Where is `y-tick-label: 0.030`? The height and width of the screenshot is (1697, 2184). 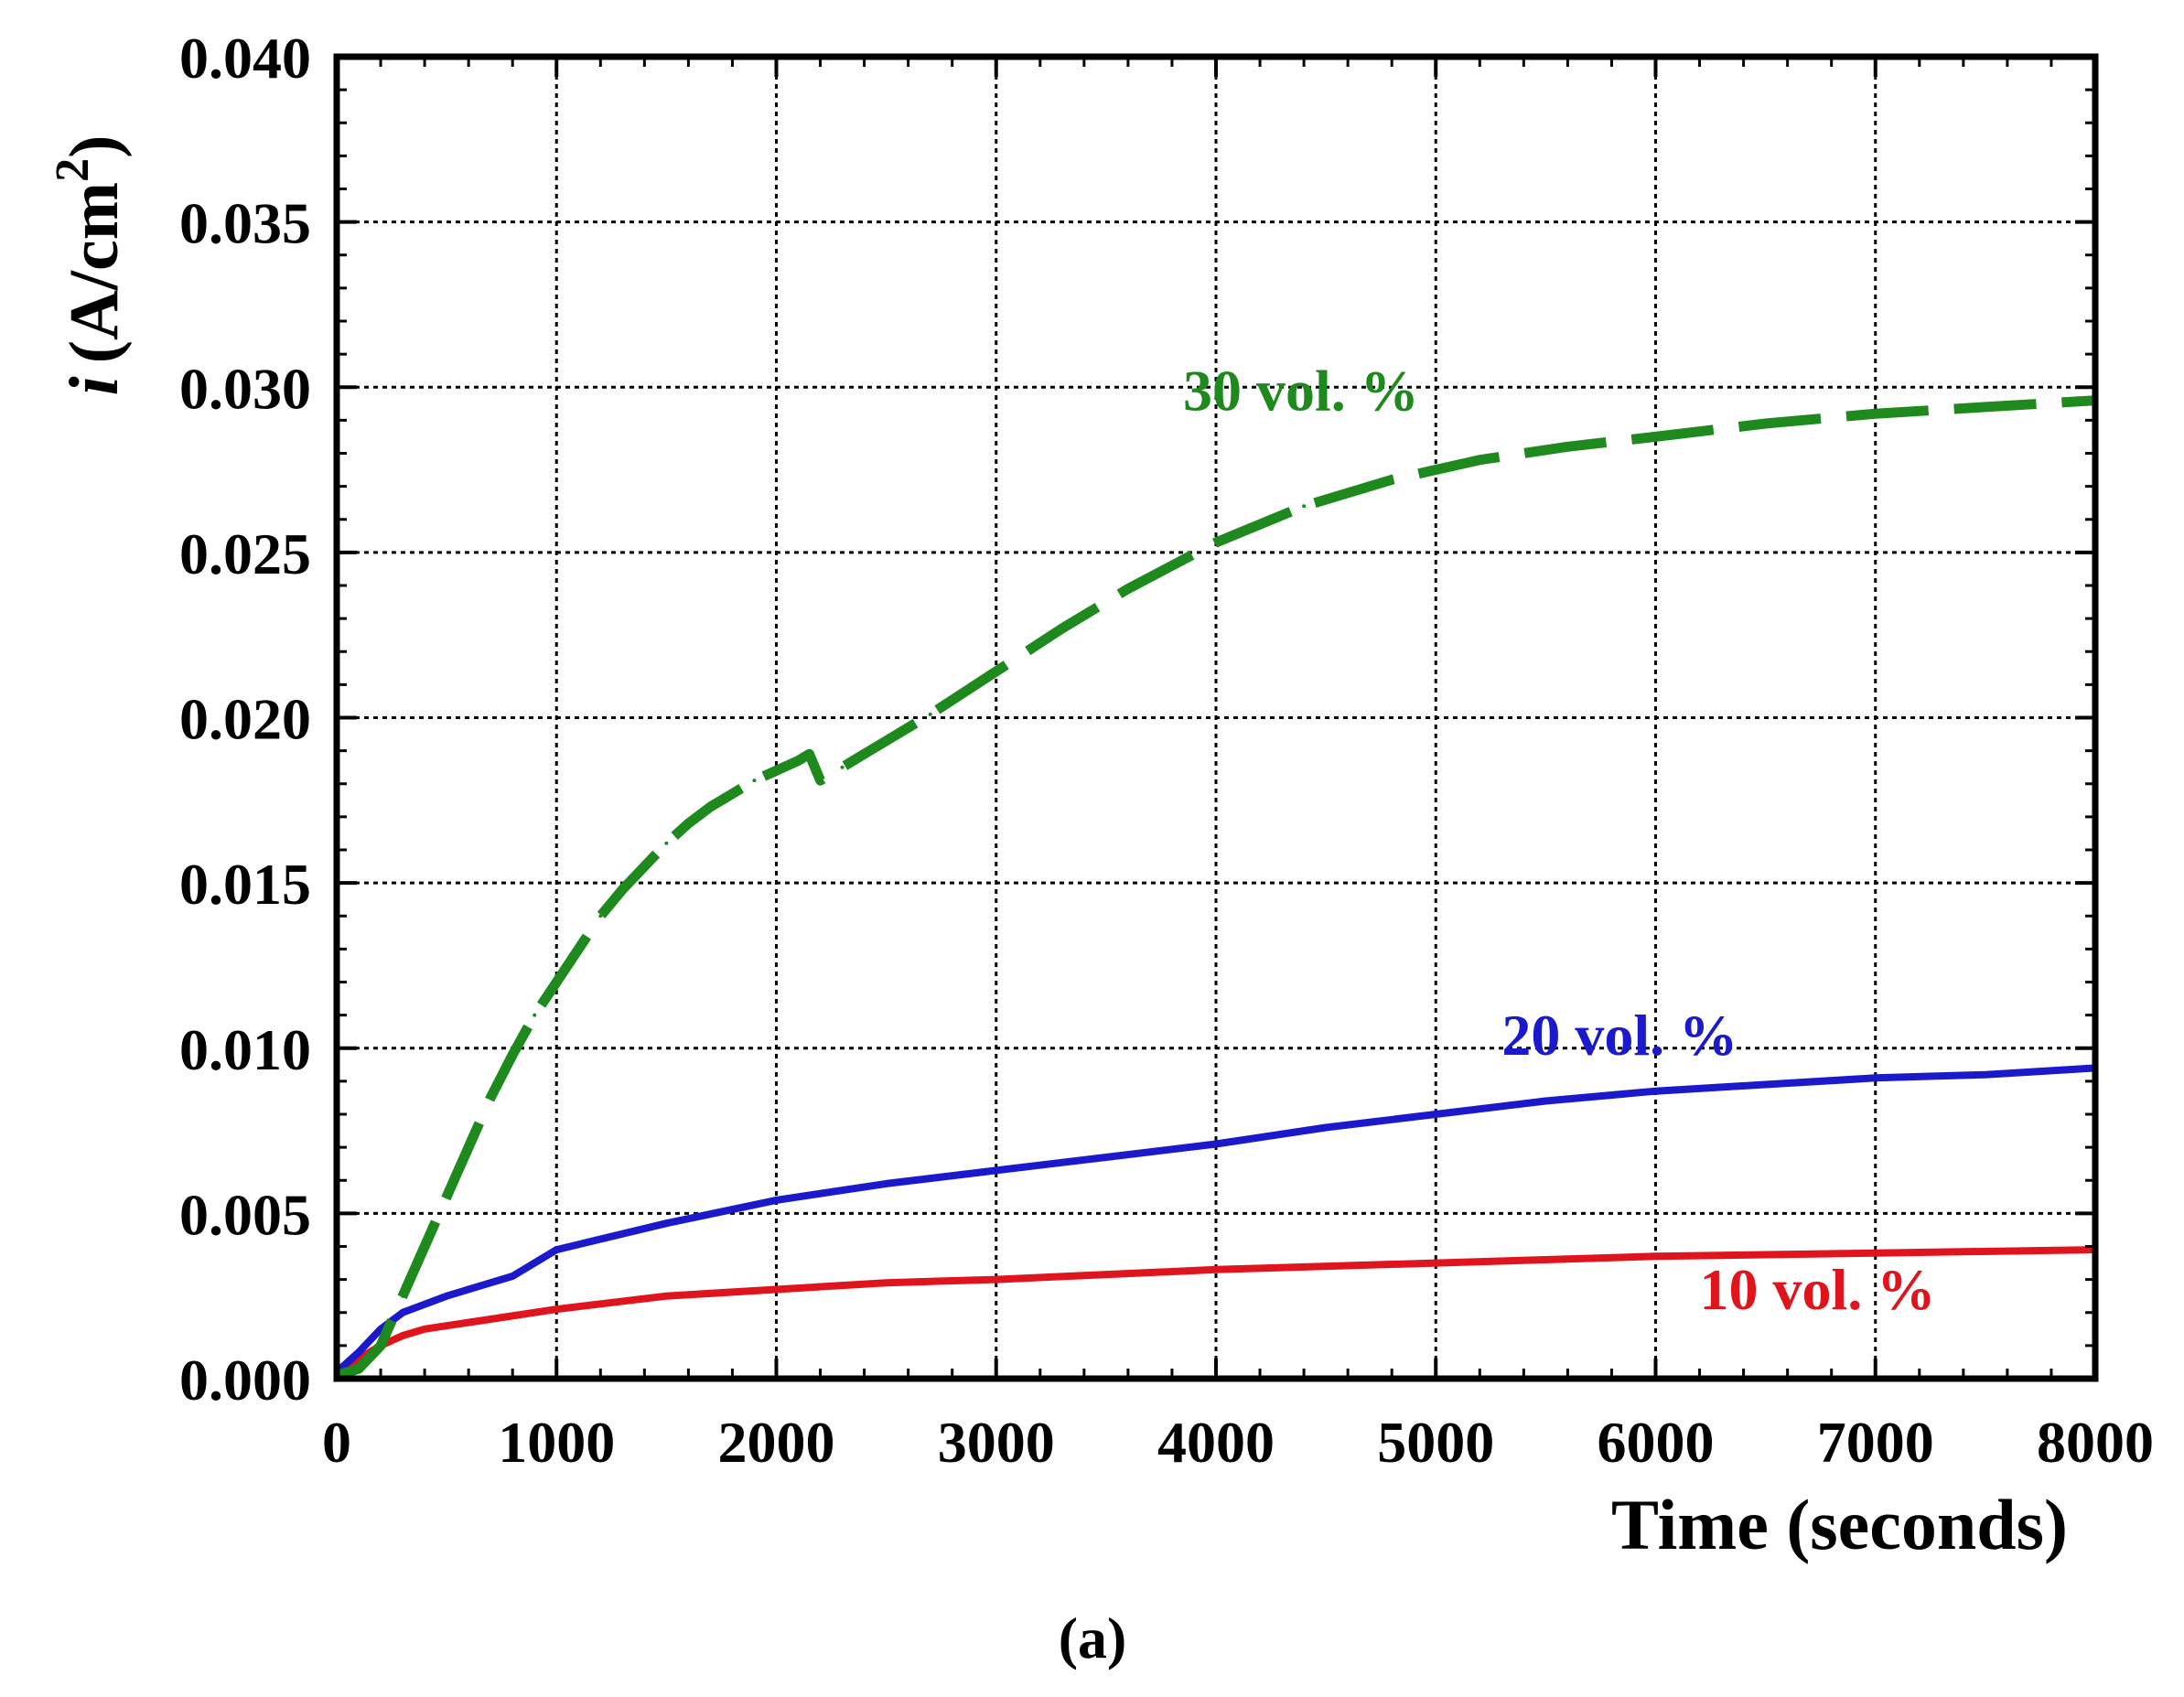
y-tick-label: 0.030 is located at coordinates (245, 388).